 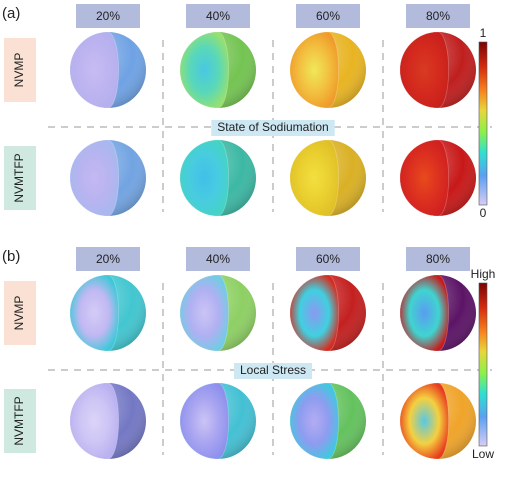 I want to click on colorbar-max: High, so click(x=483, y=274).